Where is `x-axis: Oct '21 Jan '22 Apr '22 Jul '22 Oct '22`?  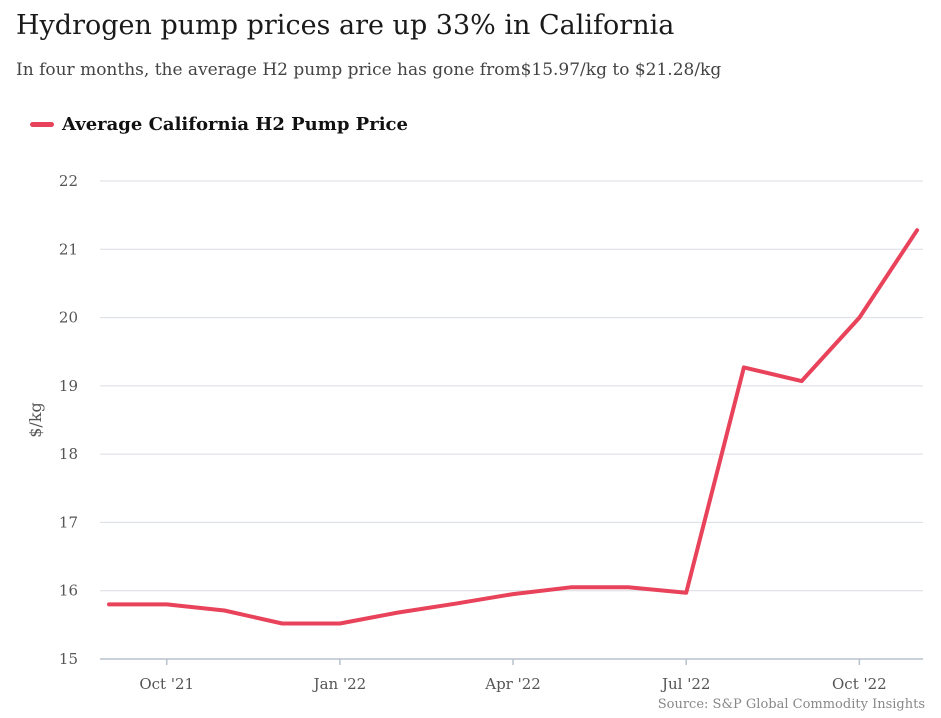 x-axis: Oct '21 Jan '22 Apr '22 Jul '22 Oct '22 is located at coordinates (511, 675).